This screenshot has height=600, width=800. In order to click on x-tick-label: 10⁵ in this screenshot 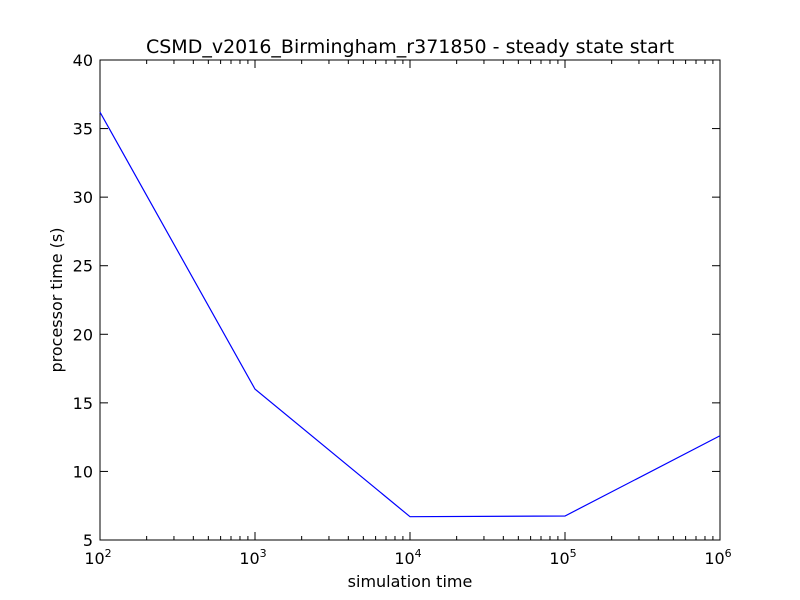, I will do `click(562, 557)`.